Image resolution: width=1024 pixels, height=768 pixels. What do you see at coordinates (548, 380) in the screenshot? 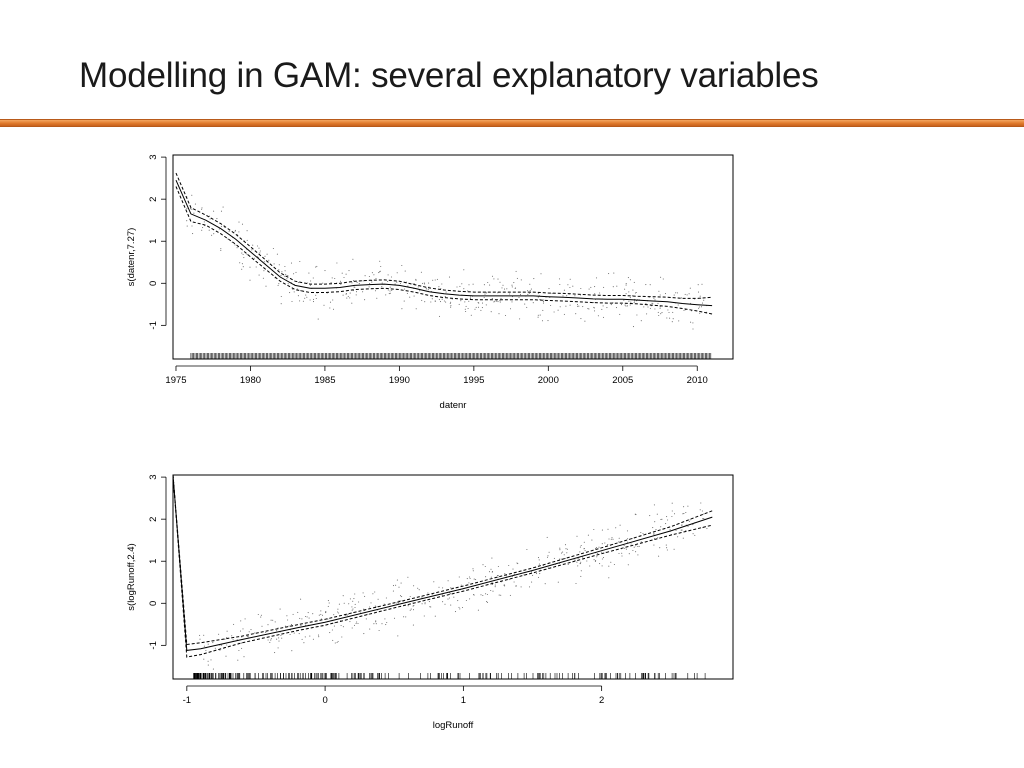
I see `x-tick-label: 2000` at bounding box center [548, 380].